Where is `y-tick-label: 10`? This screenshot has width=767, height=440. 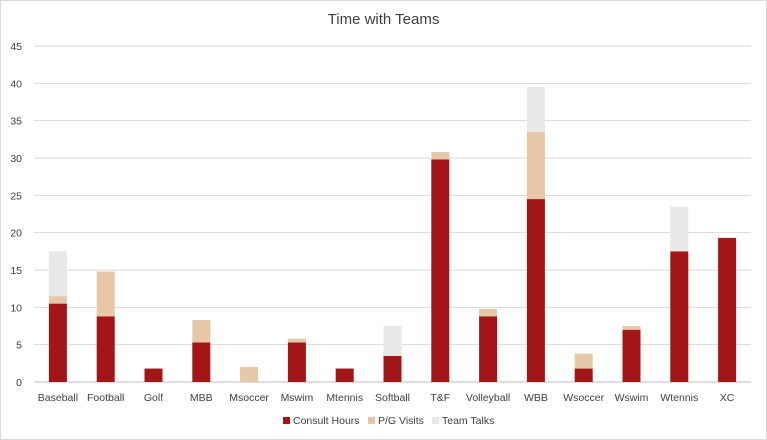 y-tick-label: 10 is located at coordinates (16, 308).